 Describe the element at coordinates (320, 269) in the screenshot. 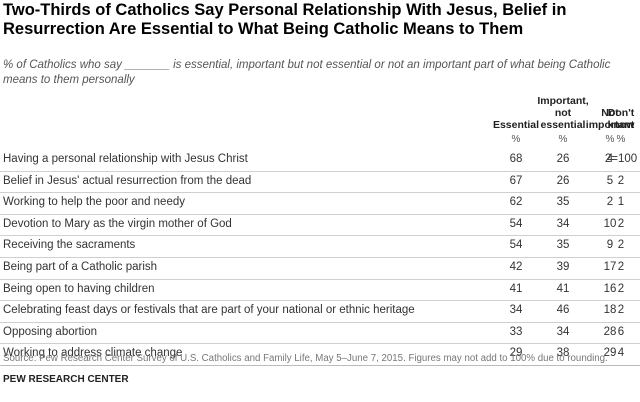

I see `table-row: Being part of a Catholic parish 42 39 17 2` at that location.